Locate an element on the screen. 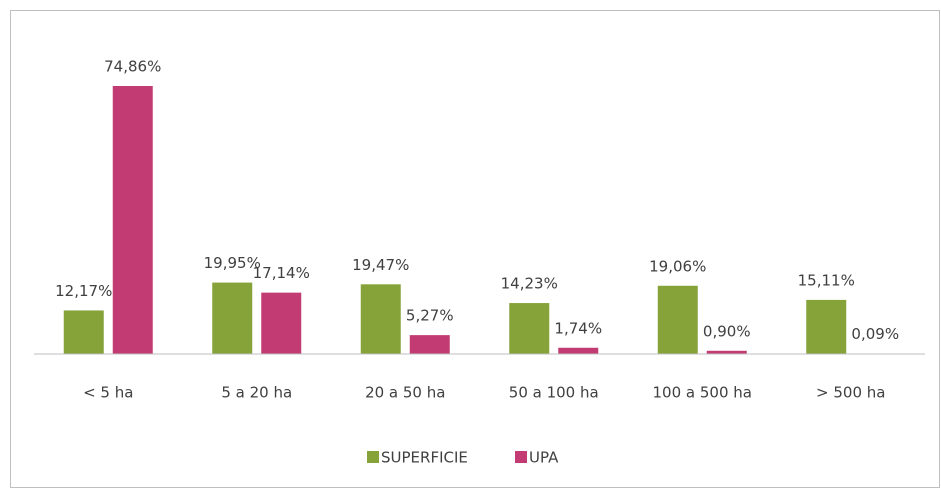 The height and width of the screenshot is (489, 941). x-tick-label: > 500 ha is located at coordinates (850, 393).